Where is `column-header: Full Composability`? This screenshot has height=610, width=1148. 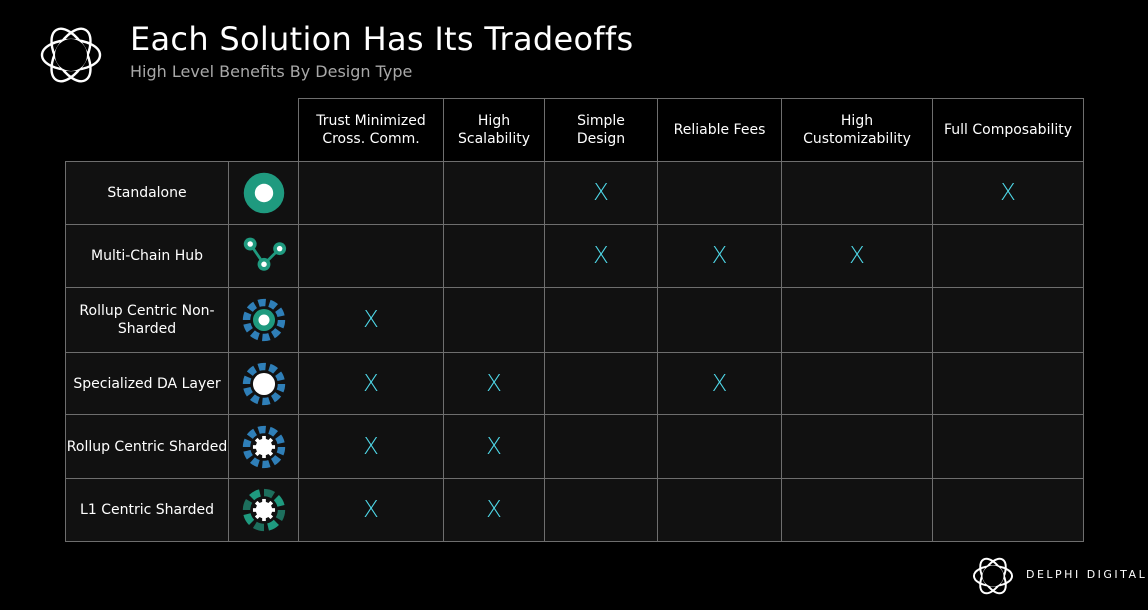 column-header: Full Composability is located at coordinates (1008, 130).